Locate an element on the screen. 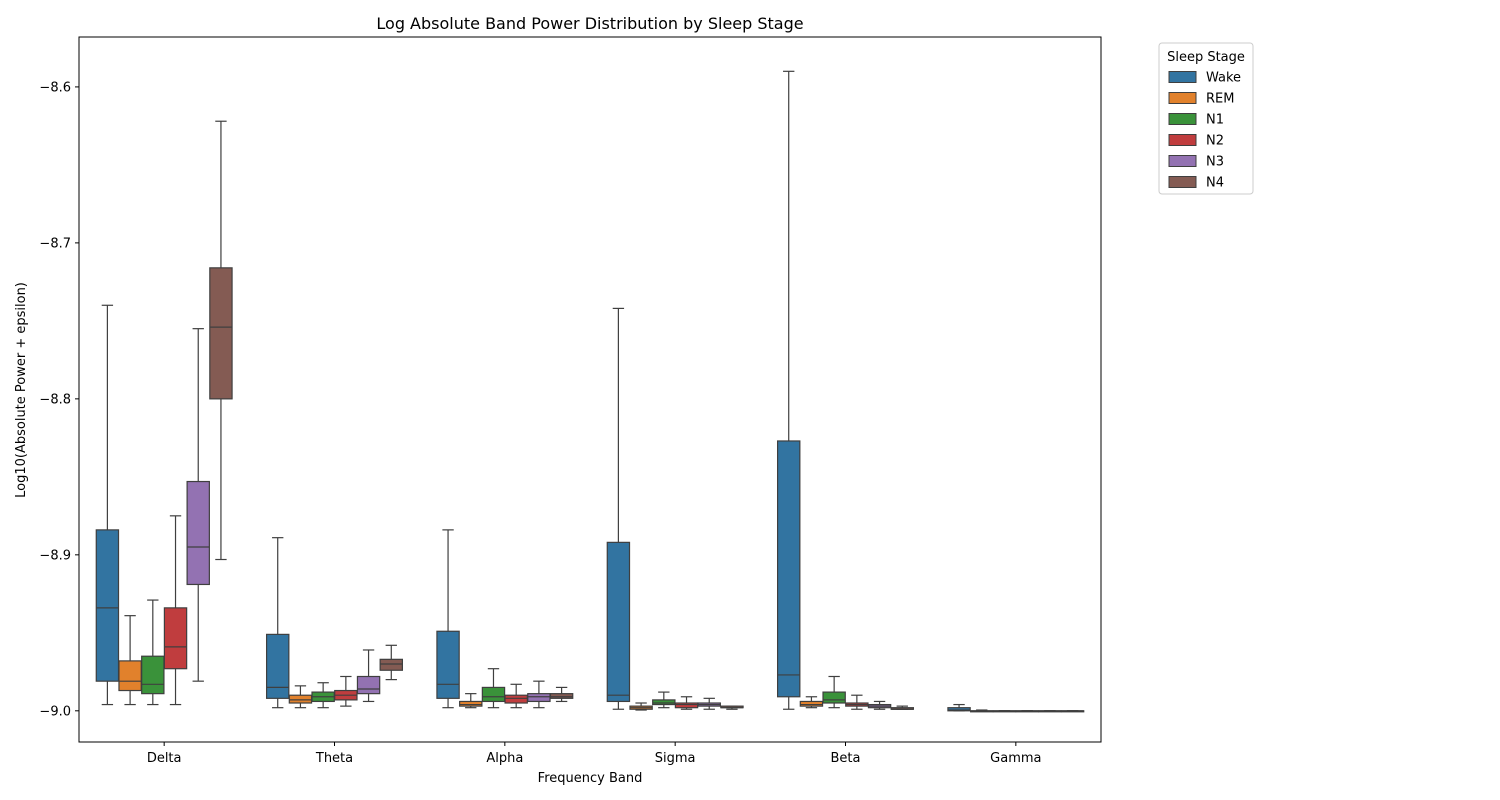 The width and height of the screenshot is (1500, 800). box-rem-alpha is located at coordinates (471, 701).